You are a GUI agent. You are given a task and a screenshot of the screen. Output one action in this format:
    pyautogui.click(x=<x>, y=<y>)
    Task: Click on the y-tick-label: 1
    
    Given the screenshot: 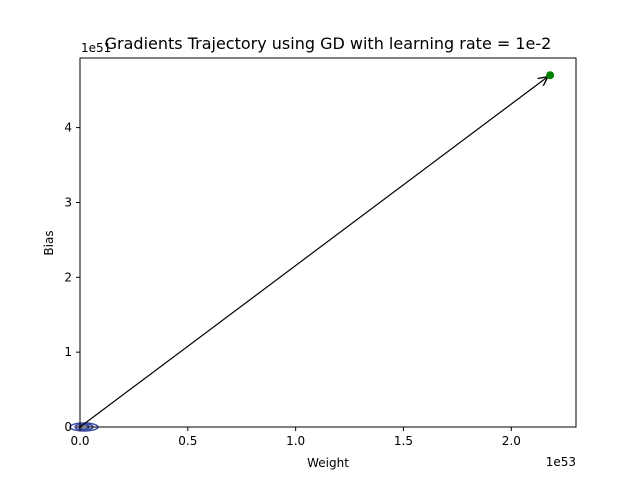 What is the action you would take?
    pyautogui.click(x=68, y=352)
    